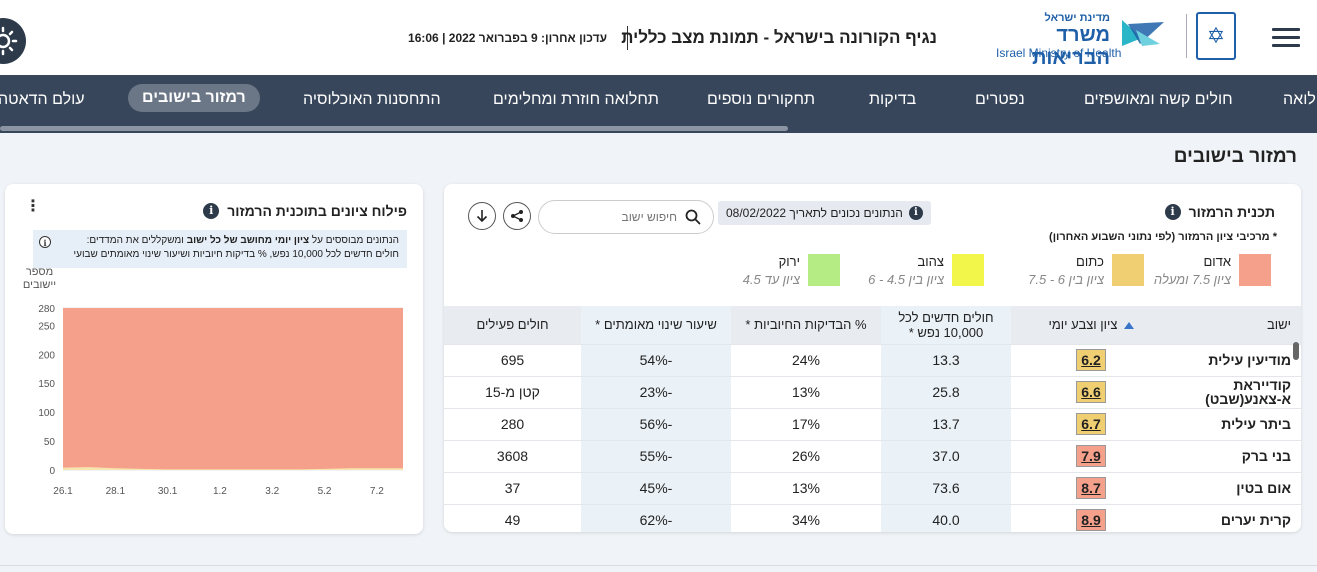 This screenshot has height=572, width=1317. What do you see at coordinates (1091, 360) in the screenshot?
I see `score-badge: 6.2` at bounding box center [1091, 360].